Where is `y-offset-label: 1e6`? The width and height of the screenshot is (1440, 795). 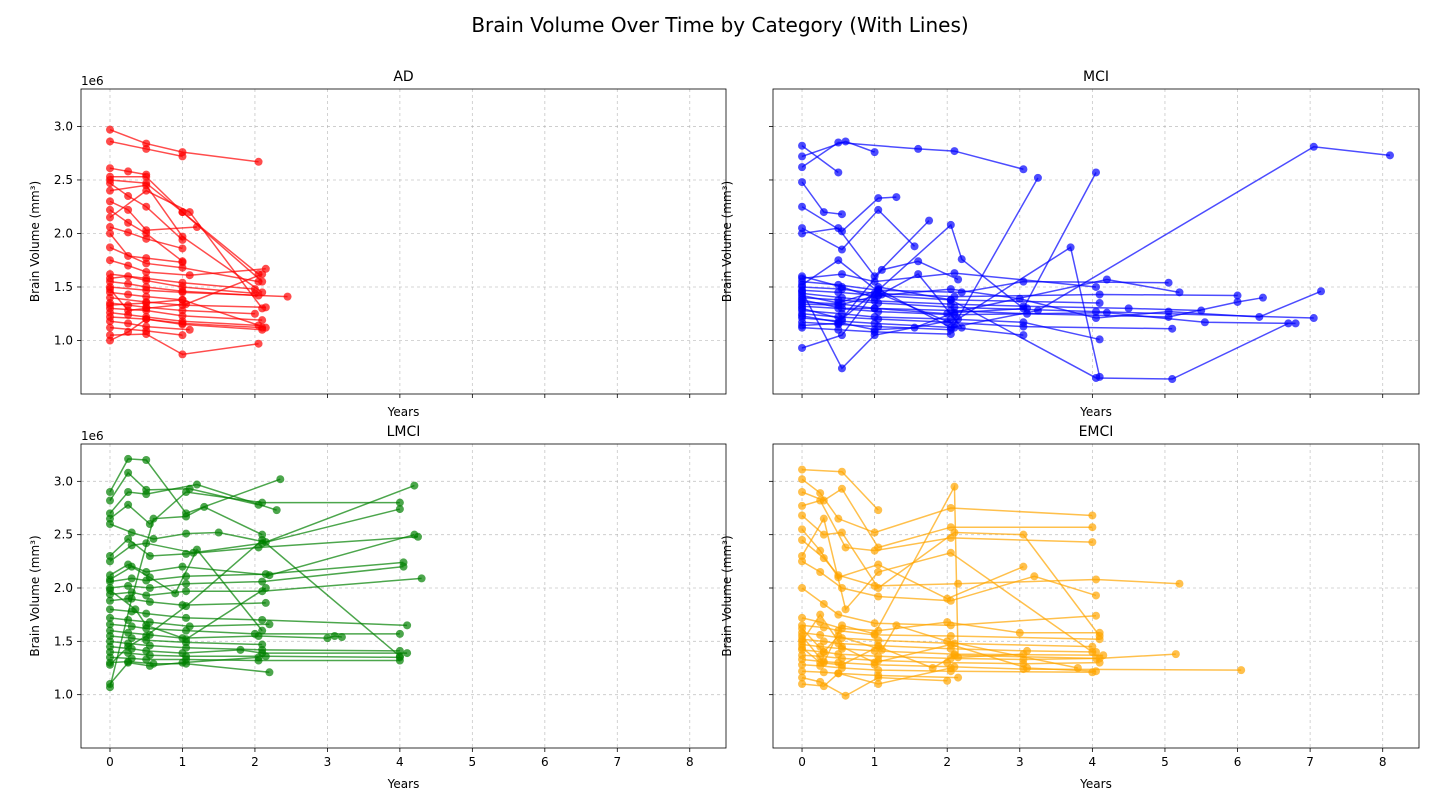 y-offset-label: 1e6 is located at coordinates (92, 436).